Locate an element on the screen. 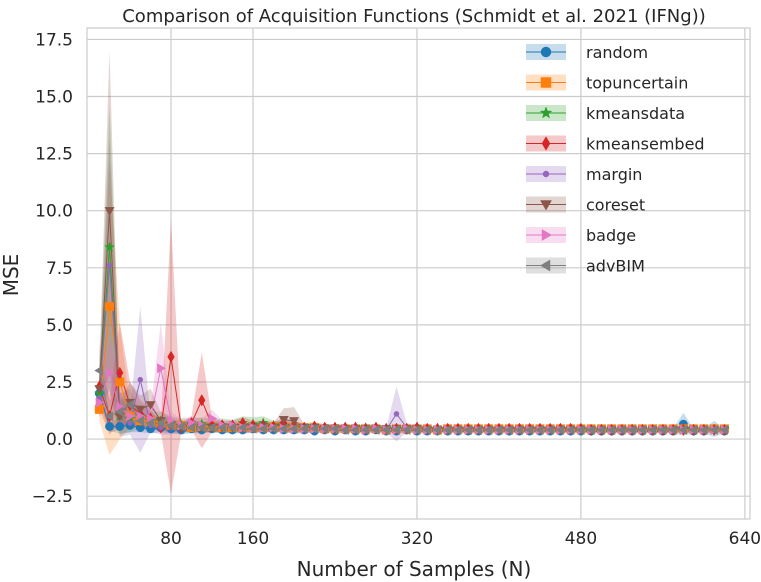 This screenshot has width=761, height=582. legend-marker-kmeansdata is located at coordinates (546, 112).